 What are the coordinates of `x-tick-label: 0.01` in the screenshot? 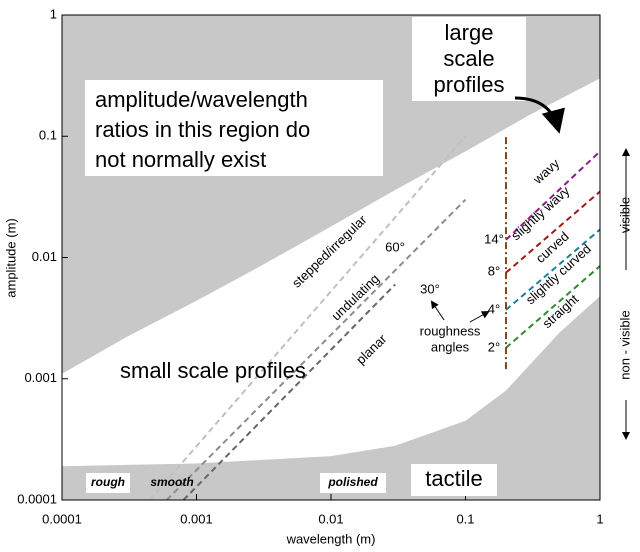 It's located at (330, 518).